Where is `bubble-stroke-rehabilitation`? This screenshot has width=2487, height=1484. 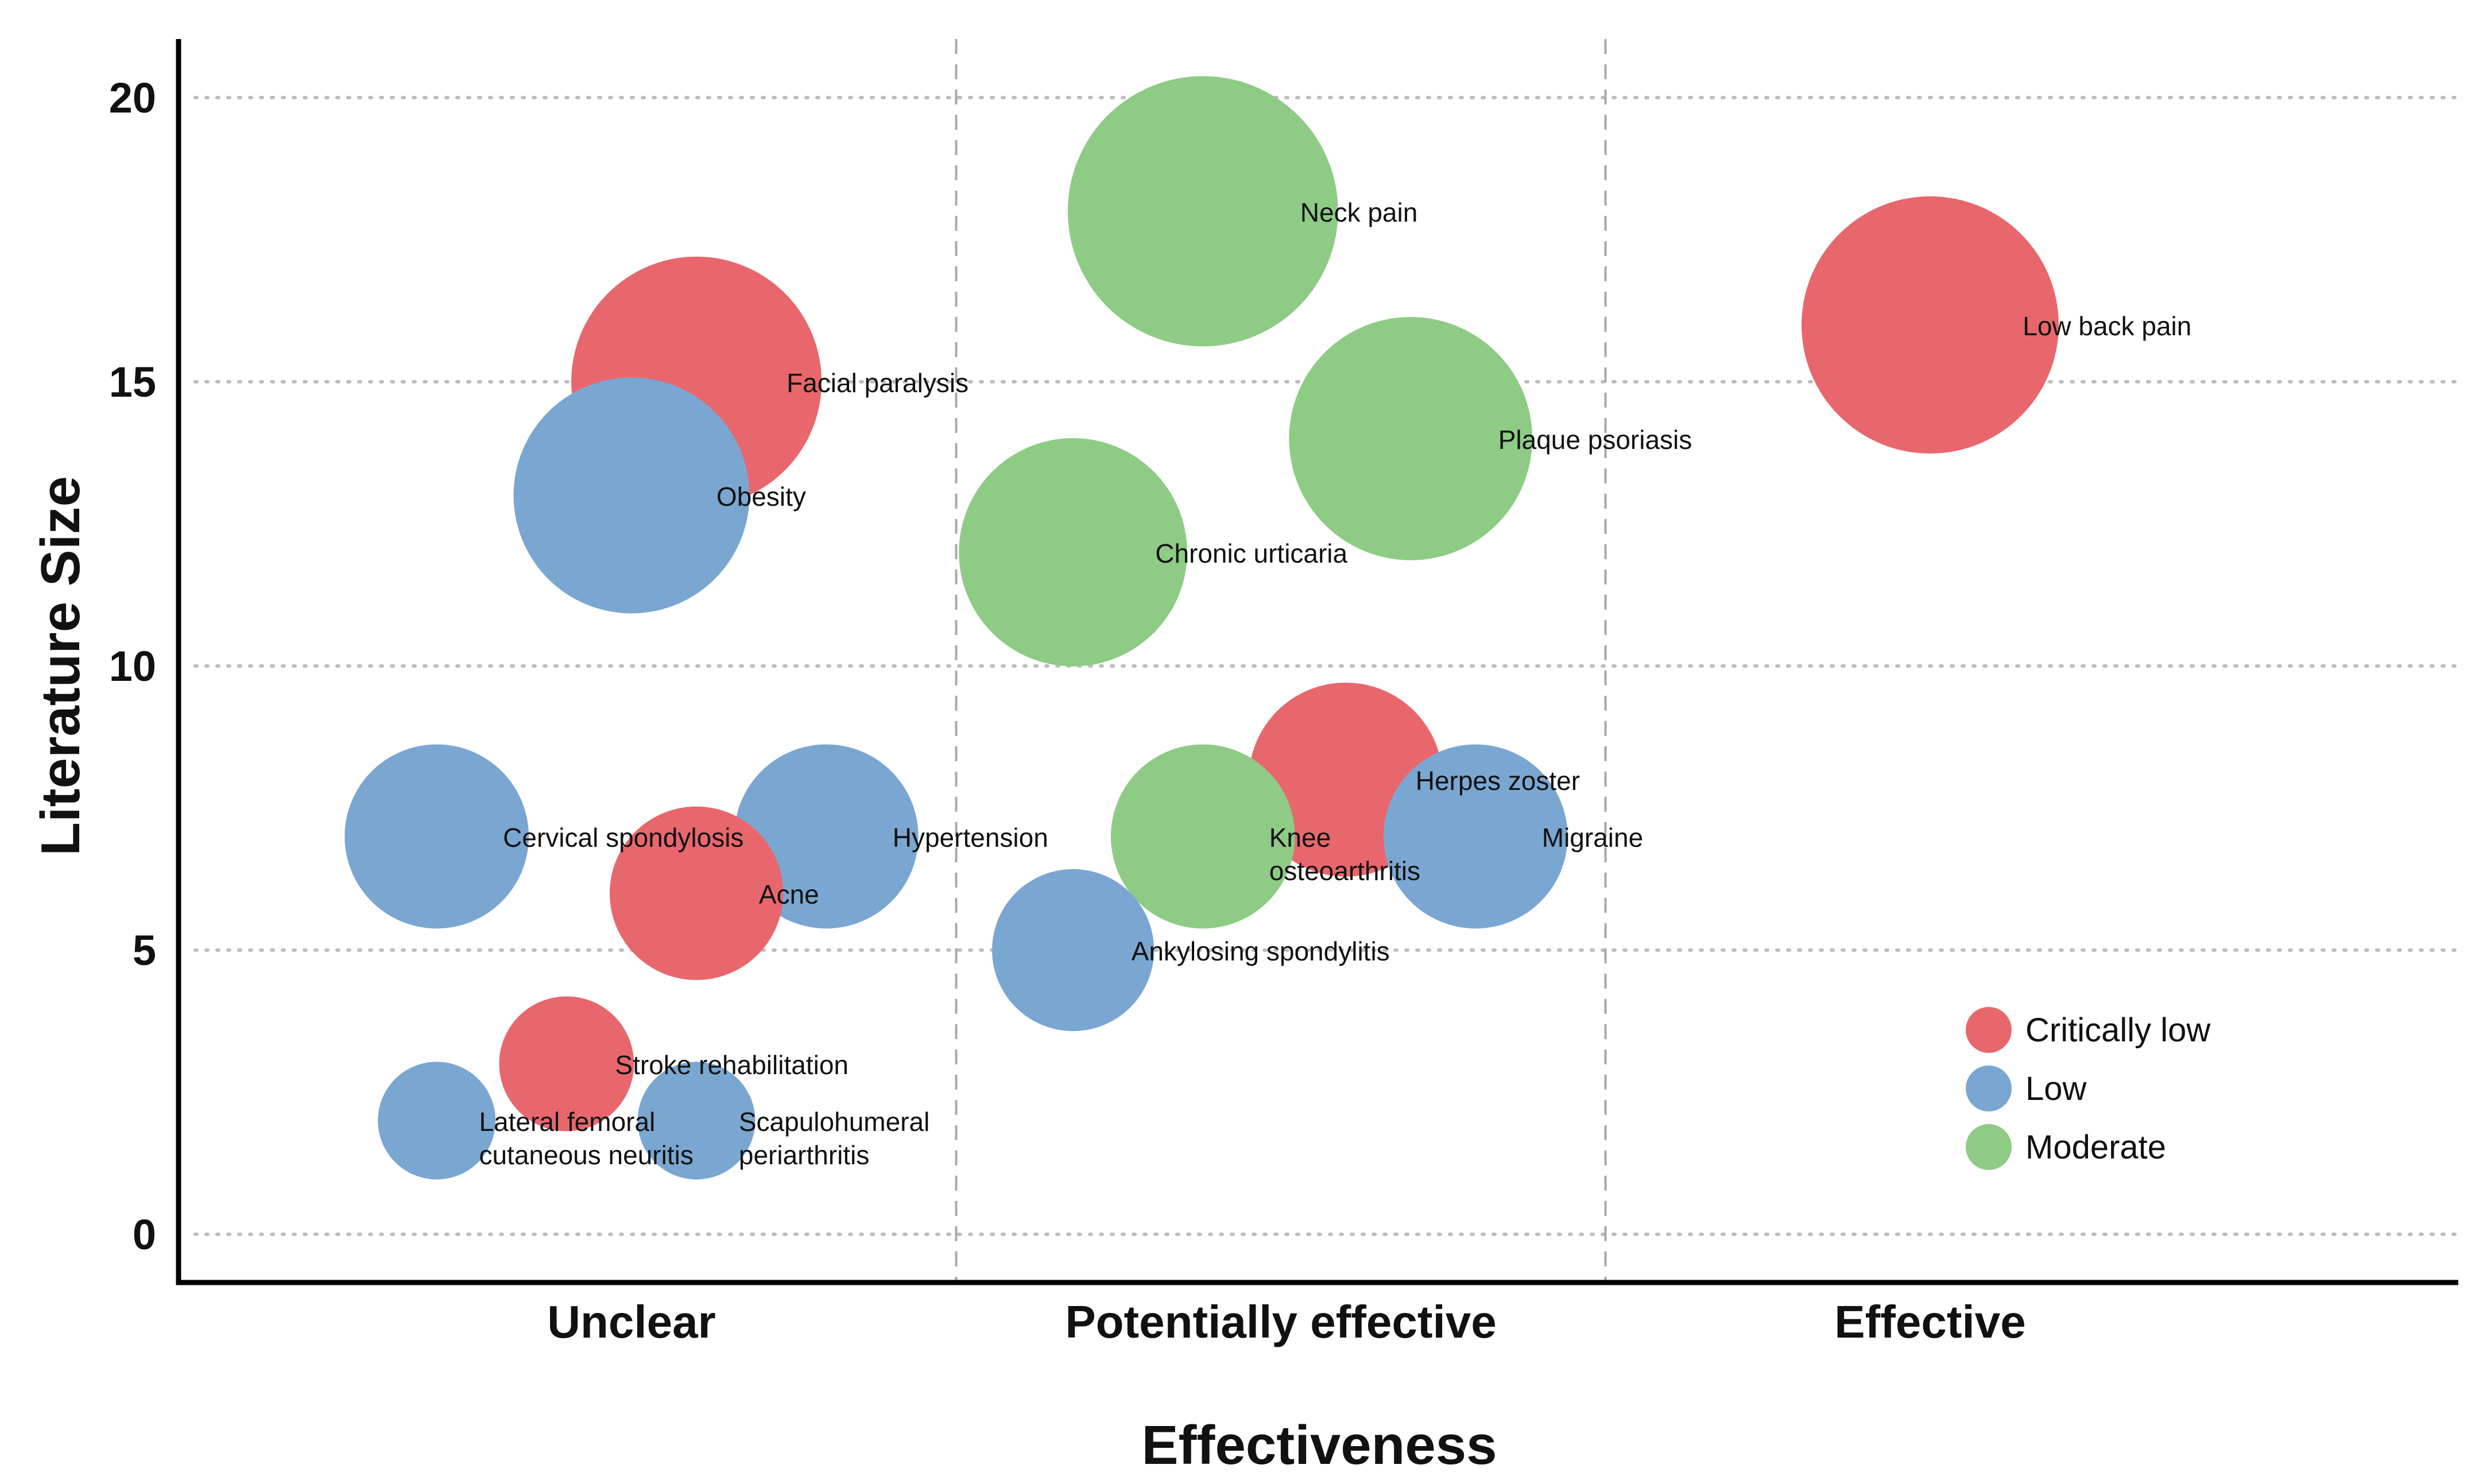
bubble-stroke-rehabilitation is located at coordinates (566, 1064).